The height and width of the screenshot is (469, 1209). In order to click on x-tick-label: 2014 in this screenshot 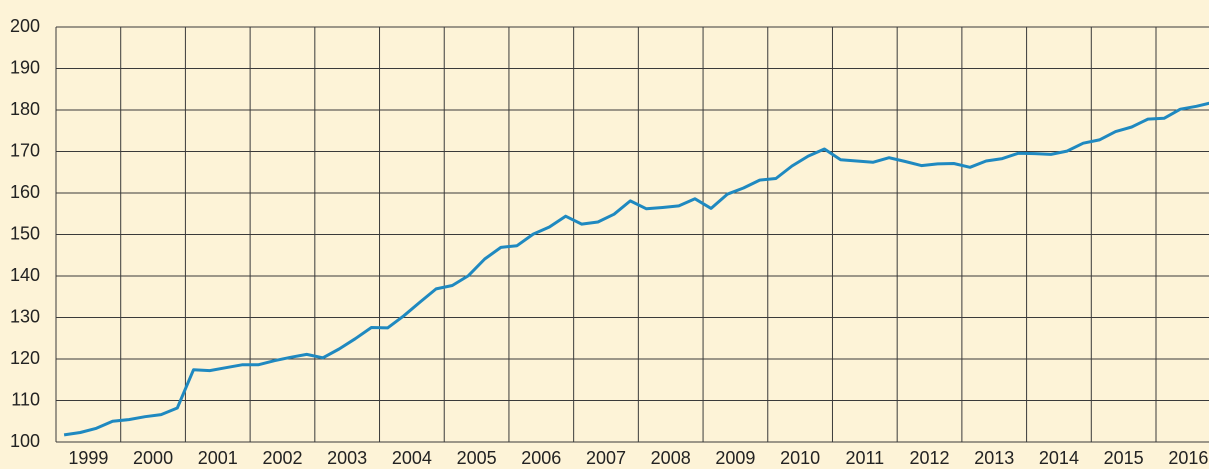, I will do `click(1059, 458)`.